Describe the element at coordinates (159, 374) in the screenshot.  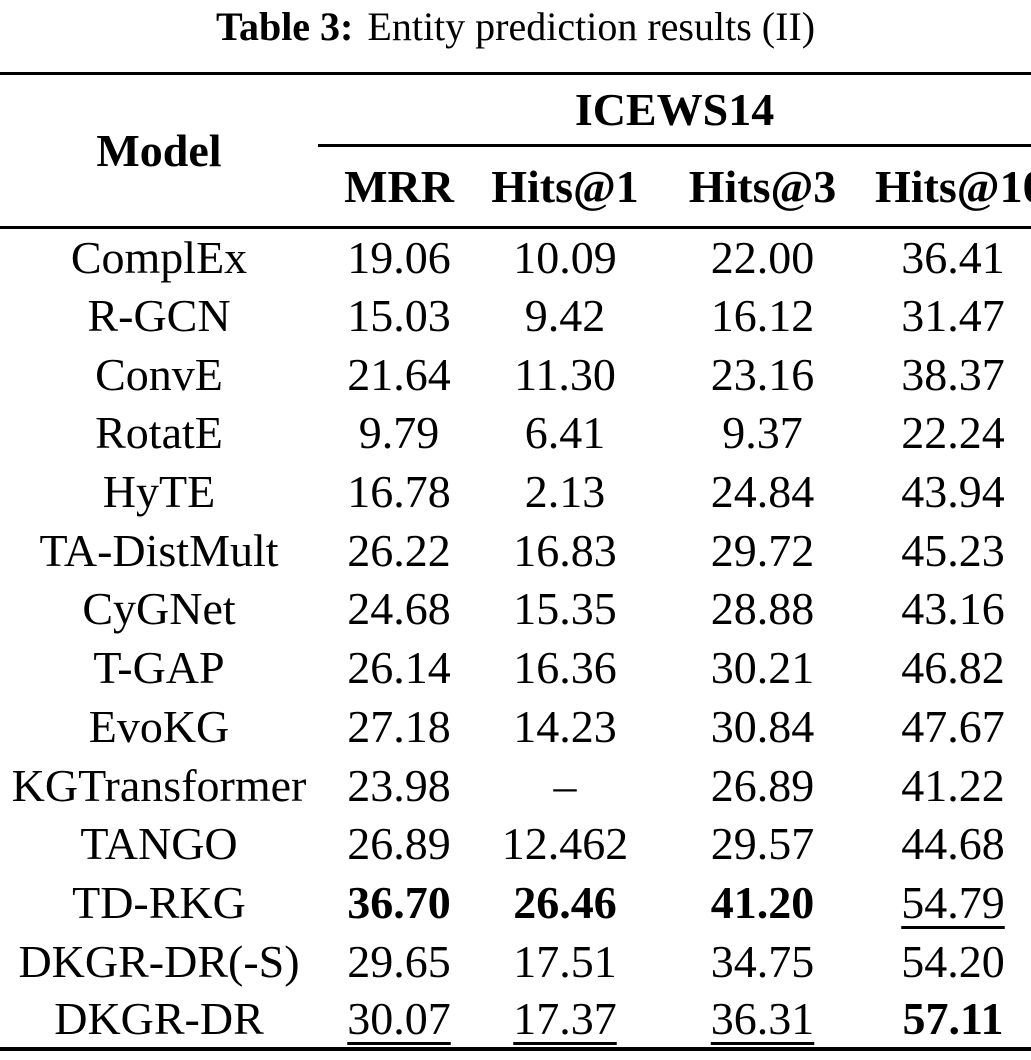
I see `model-name: ConvE` at that location.